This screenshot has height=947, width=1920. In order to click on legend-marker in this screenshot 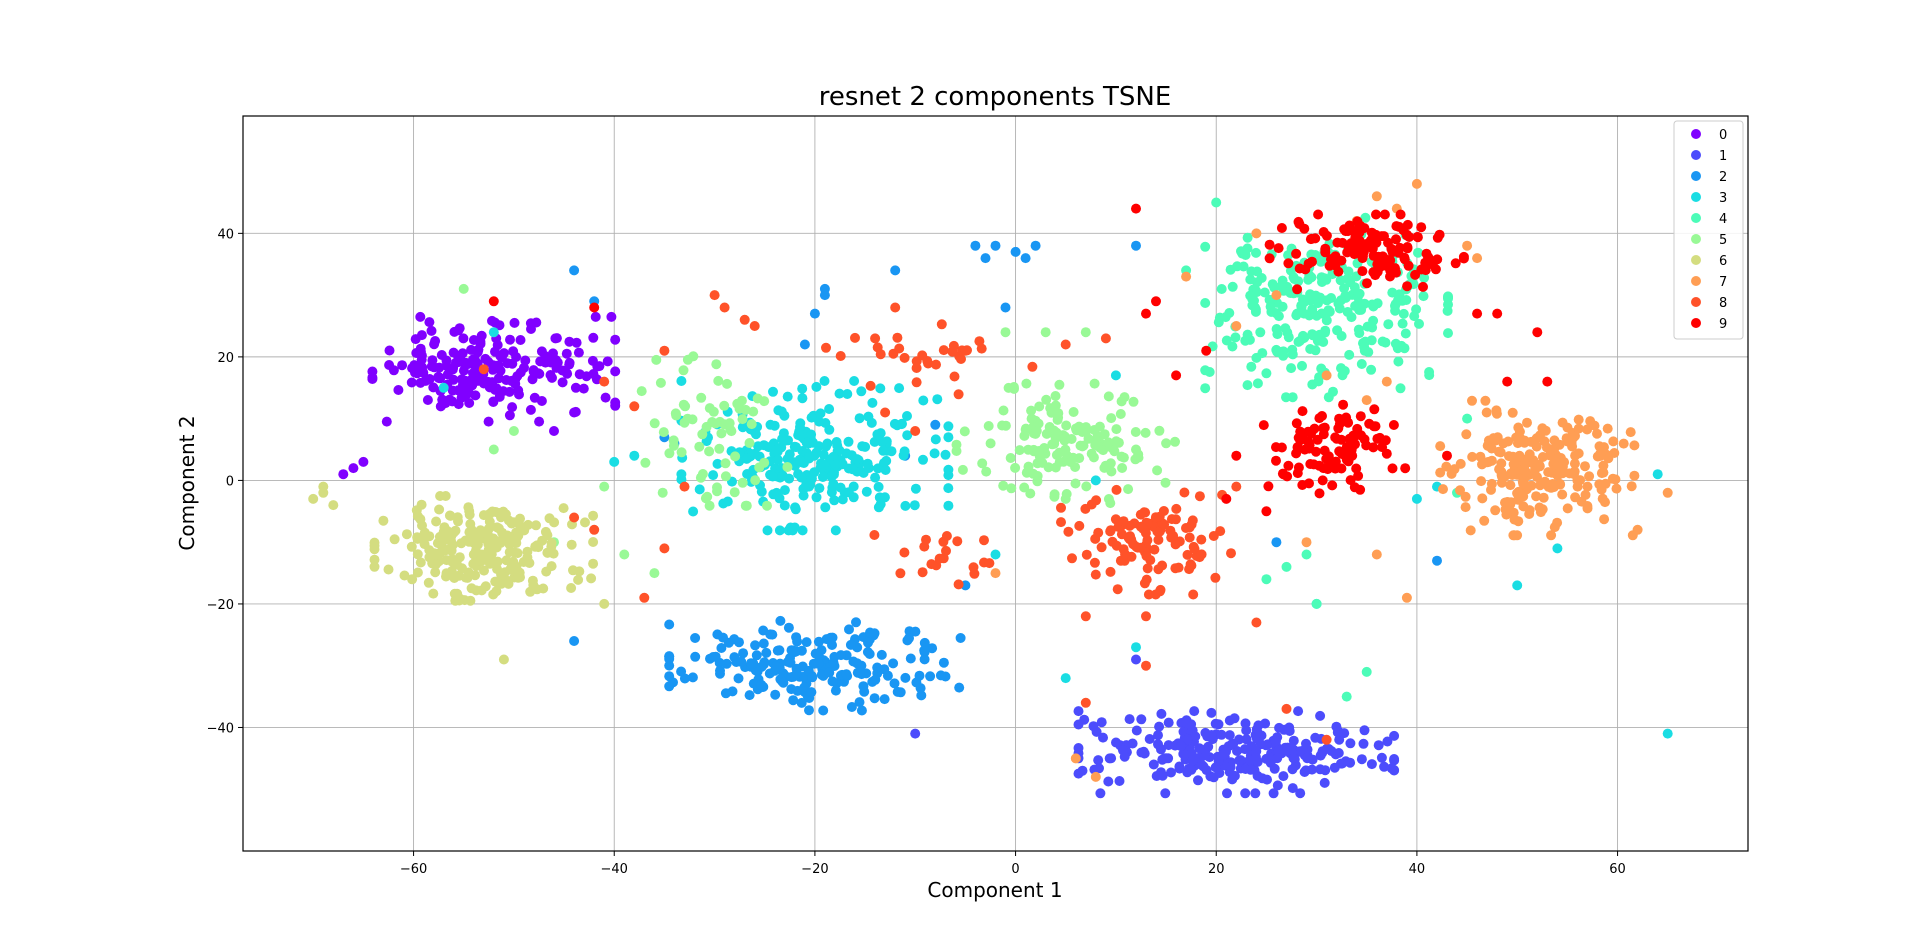, I will do `click(1696, 281)`.